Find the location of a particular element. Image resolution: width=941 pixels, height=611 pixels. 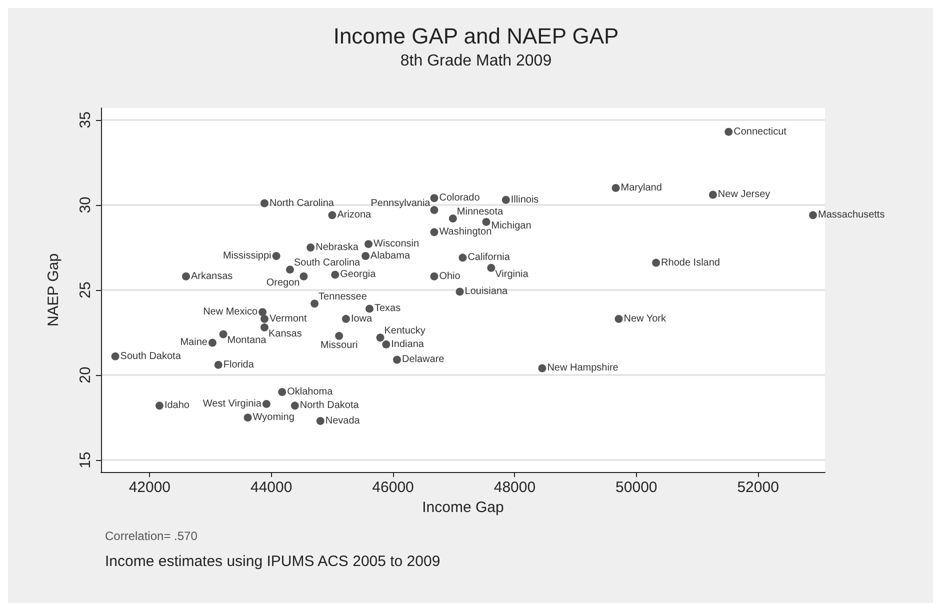

data-label: West Virginia is located at coordinates (232, 404).